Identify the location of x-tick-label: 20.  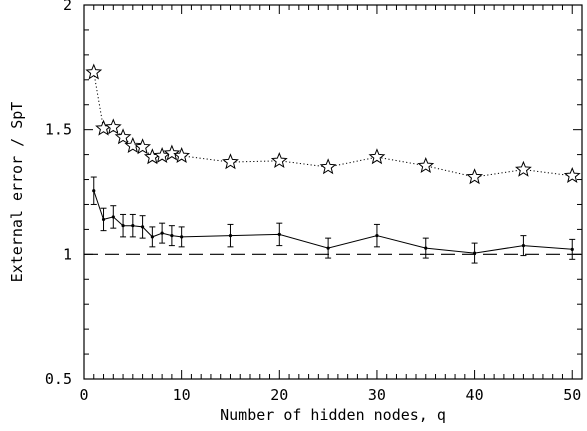
(279, 395).